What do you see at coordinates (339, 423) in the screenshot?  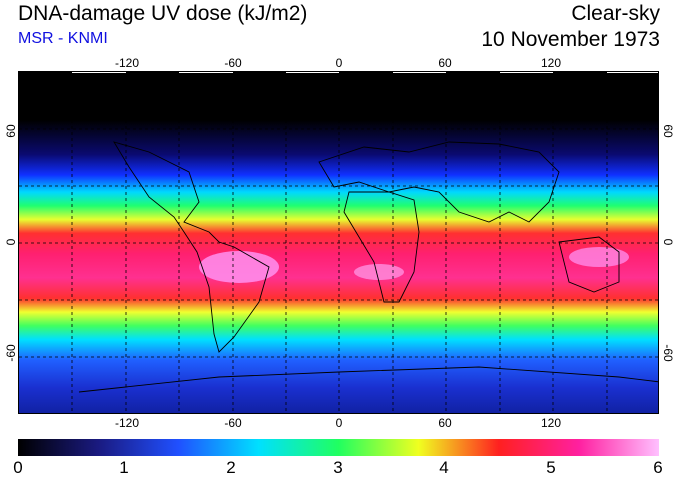 I see `lon-tick-bottom: 0` at bounding box center [339, 423].